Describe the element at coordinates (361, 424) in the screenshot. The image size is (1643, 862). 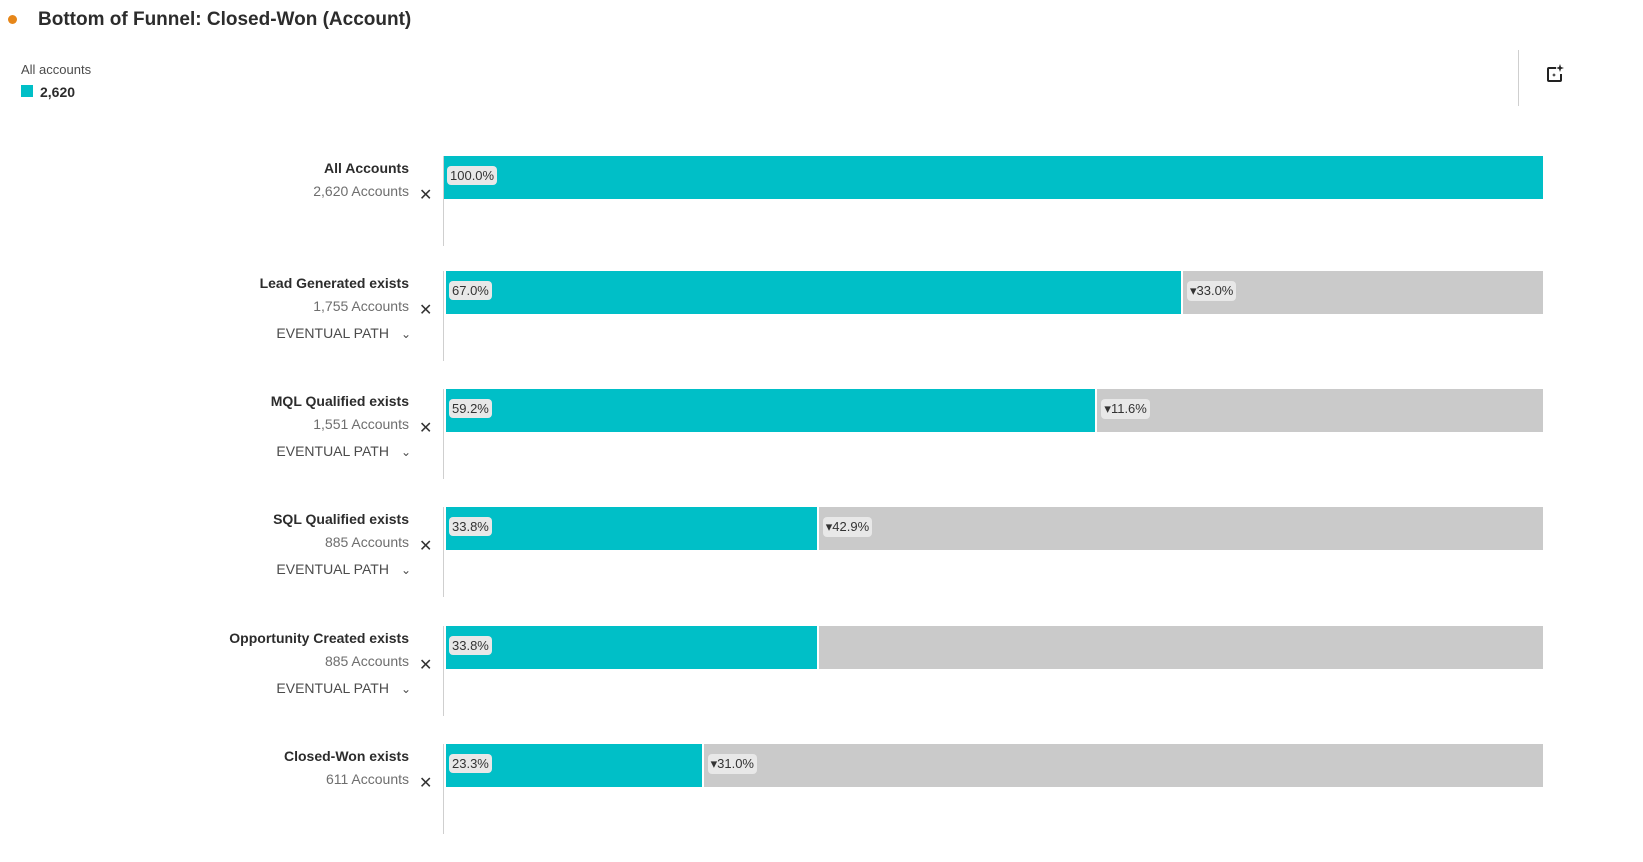
I see `step-count: 1,551 Accounts` at that location.